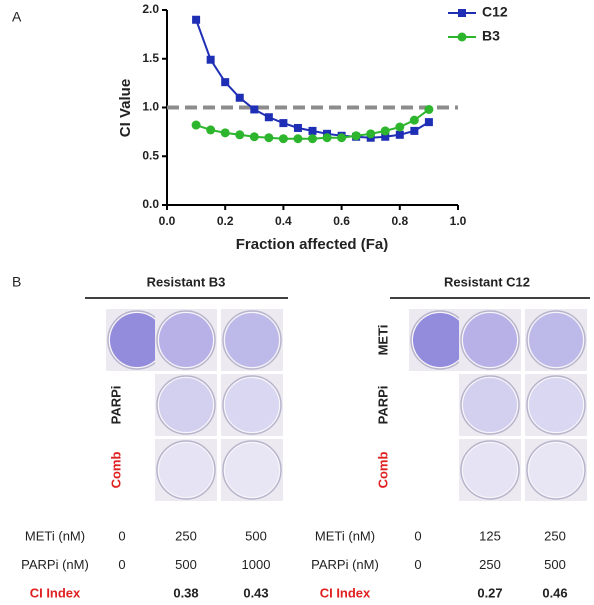  What do you see at coordinates (458, 221) in the screenshot?
I see `x-tick-label: 1.0` at bounding box center [458, 221].